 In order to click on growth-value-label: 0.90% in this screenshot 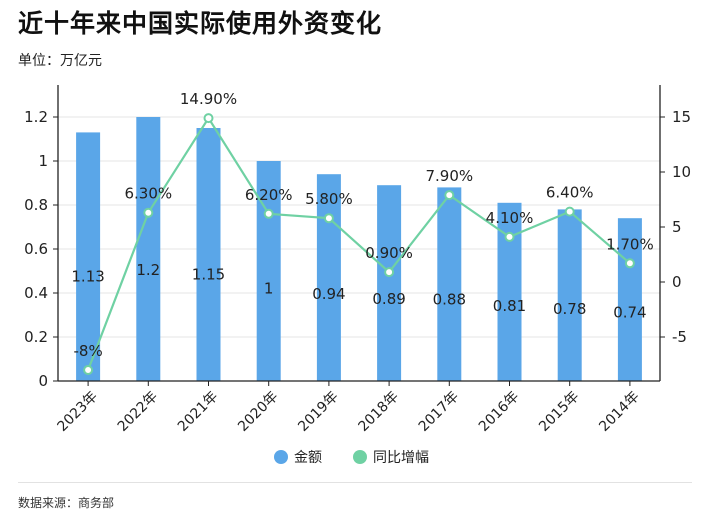, I will do `click(389, 253)`.